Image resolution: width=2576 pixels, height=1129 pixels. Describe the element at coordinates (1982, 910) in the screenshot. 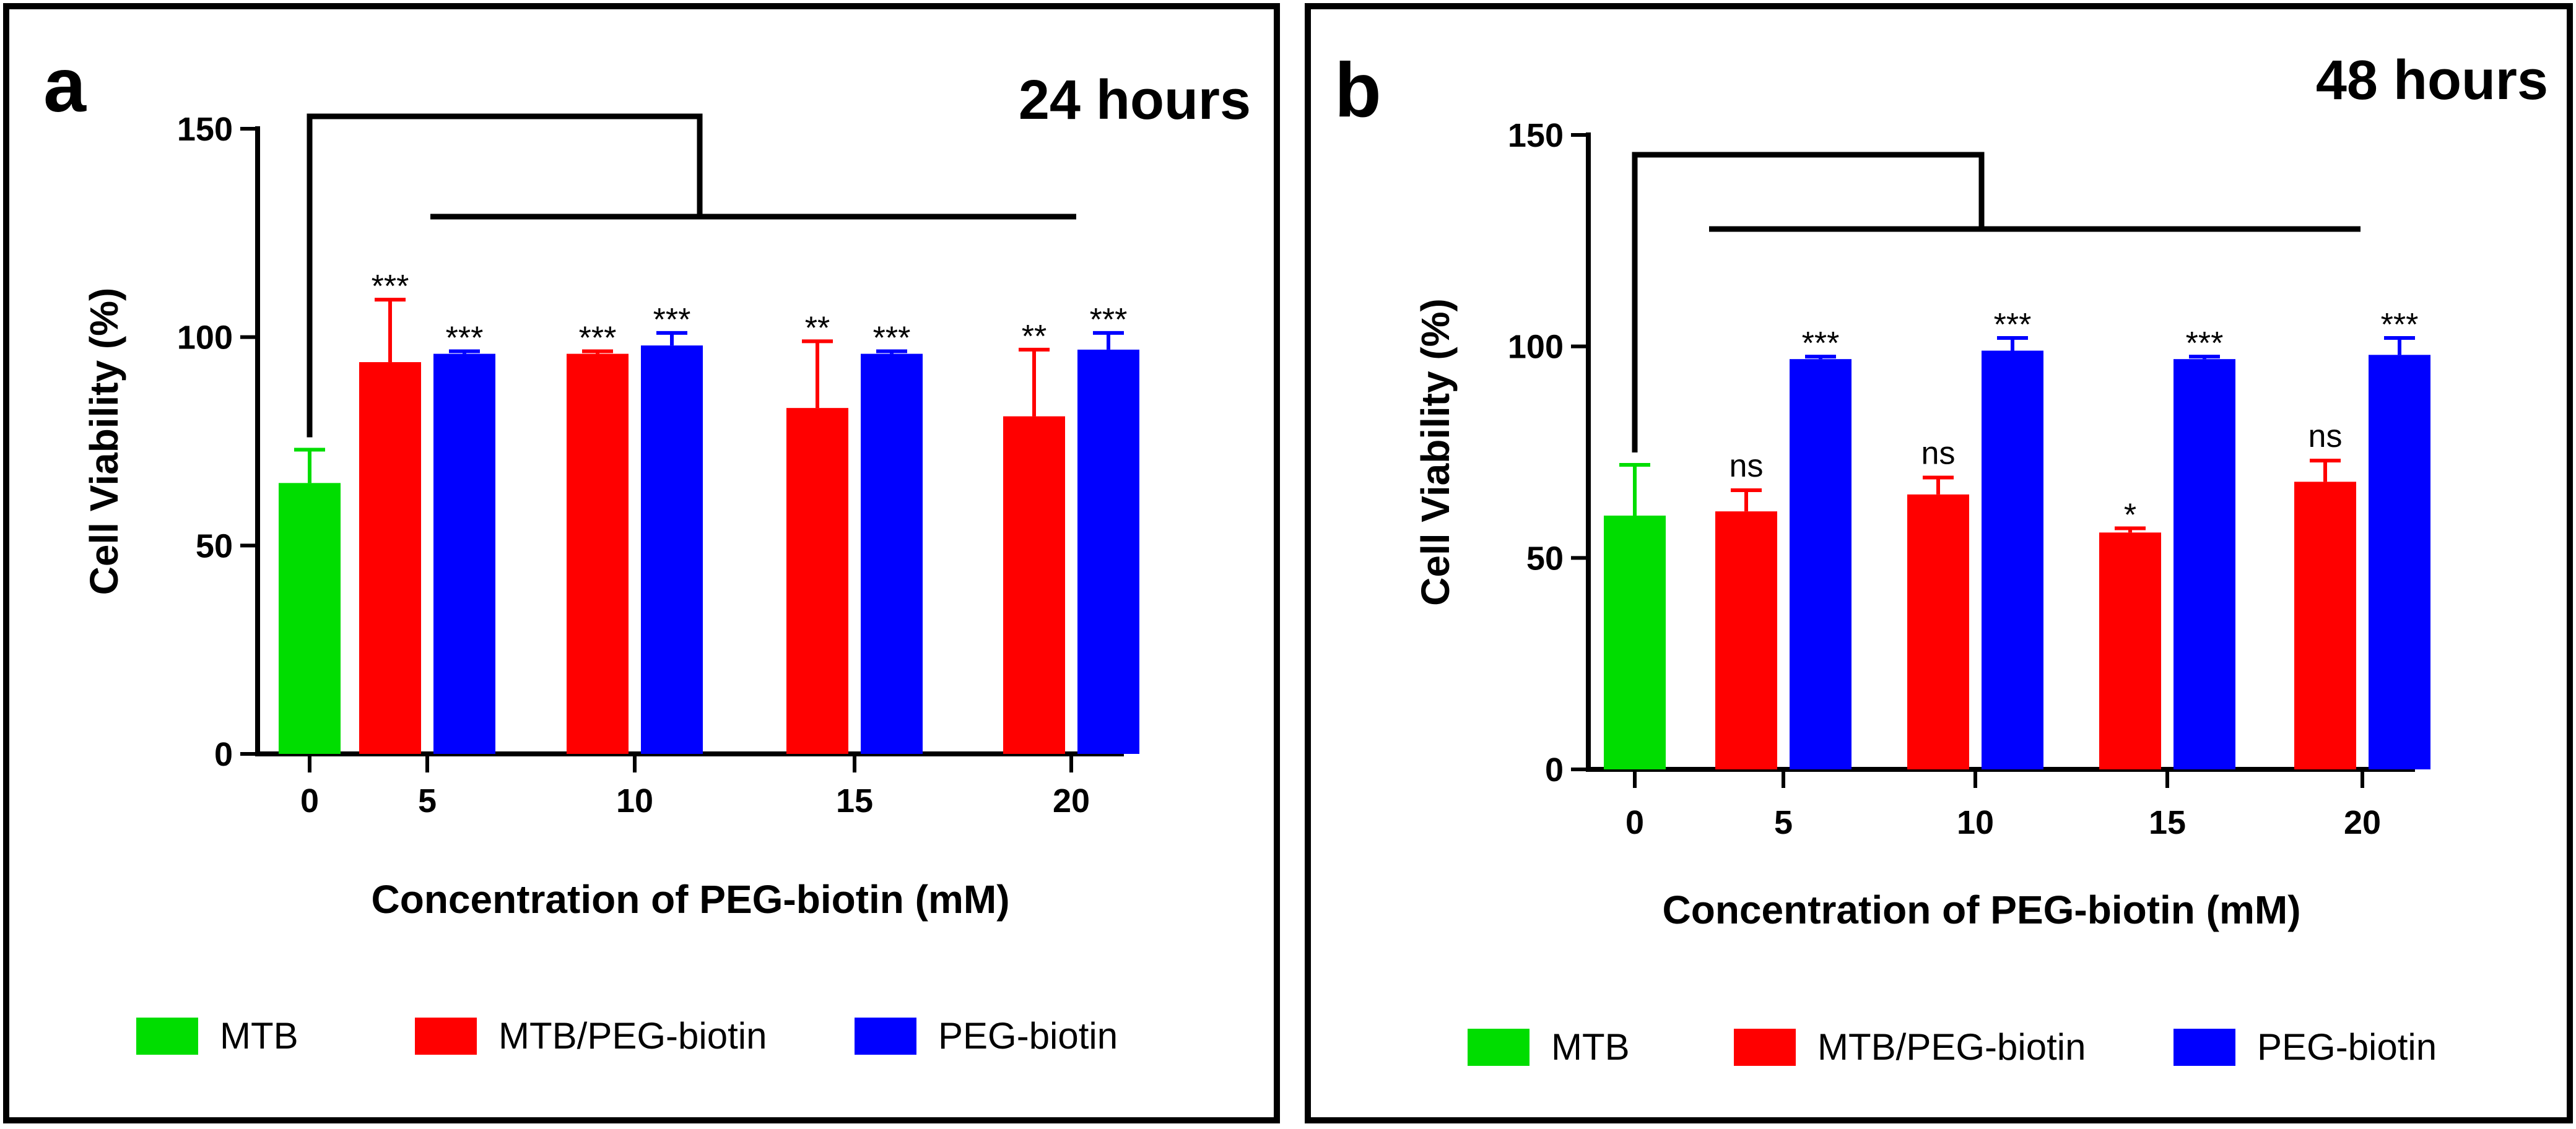

I see `x-axis-title-b: Concentration of PEG-biotin (mM)` at that location.